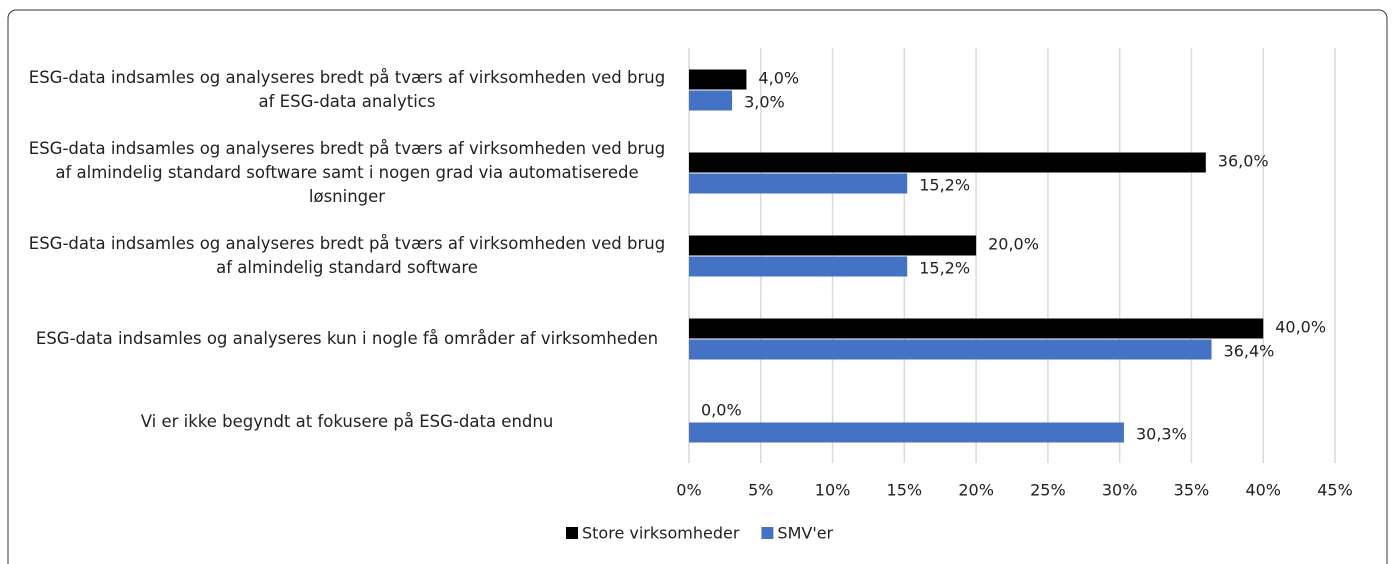 The width and height of the screenshot is (1395, 564). What do you see at coordinates (760, 490) in the screenshot?
I see `x-tick-label: 5%` at bounding box center [760, 490].